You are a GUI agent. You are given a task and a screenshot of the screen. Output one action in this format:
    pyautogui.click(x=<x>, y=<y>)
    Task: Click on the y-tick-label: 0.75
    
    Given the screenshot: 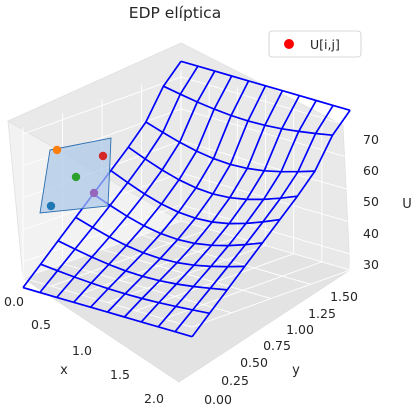 What is the action you would take?
    pyautogui.click(x=277, y=345)
    